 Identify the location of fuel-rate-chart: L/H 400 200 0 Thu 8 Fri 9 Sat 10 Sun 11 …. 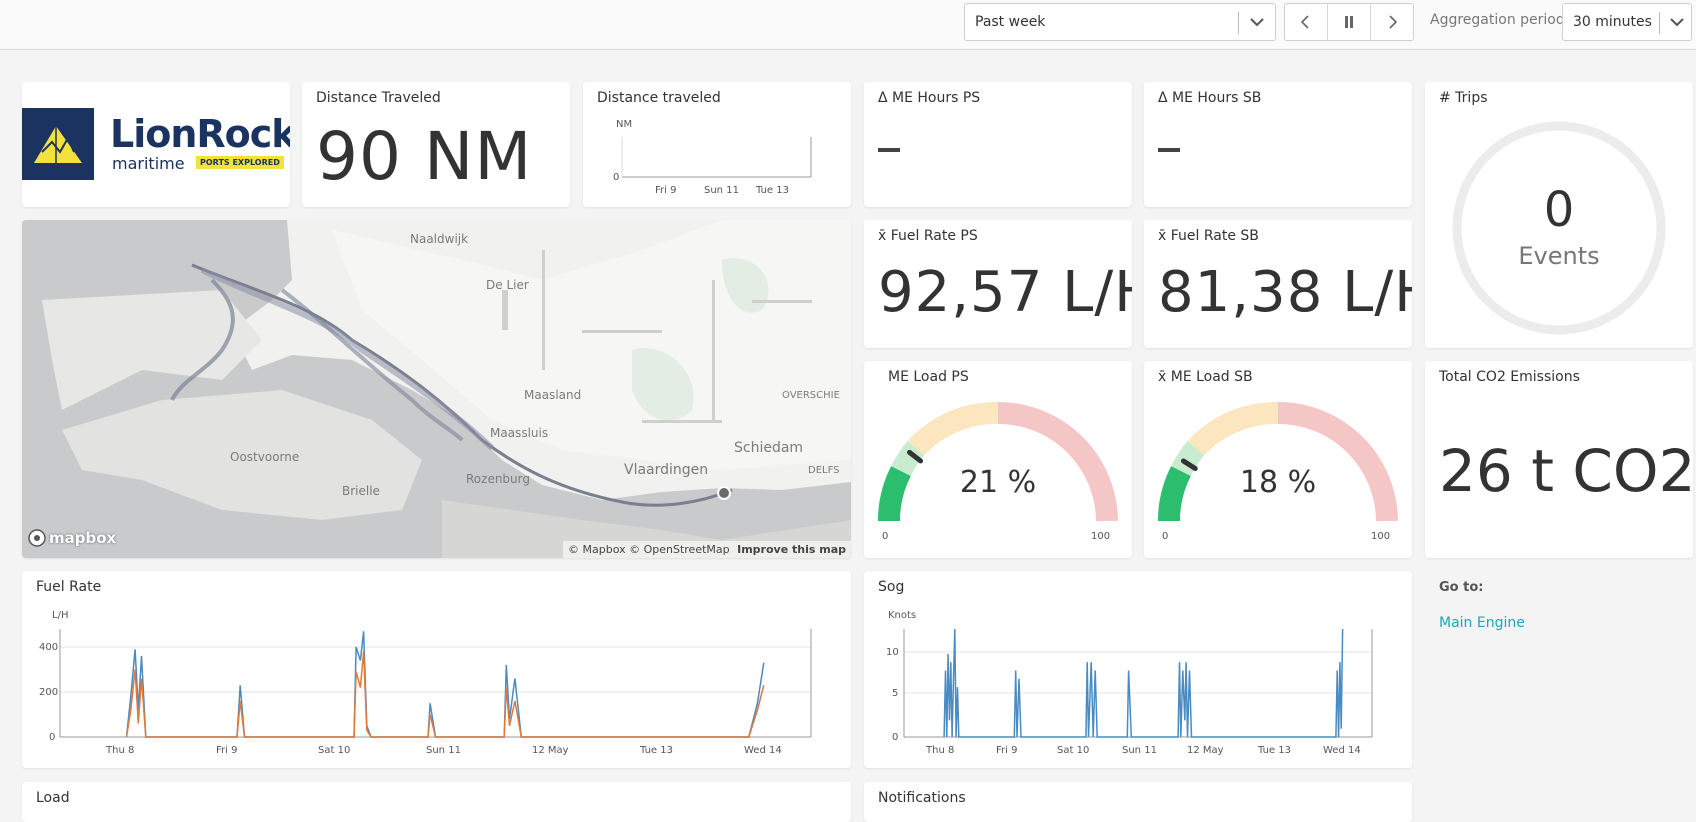
(436, 669).